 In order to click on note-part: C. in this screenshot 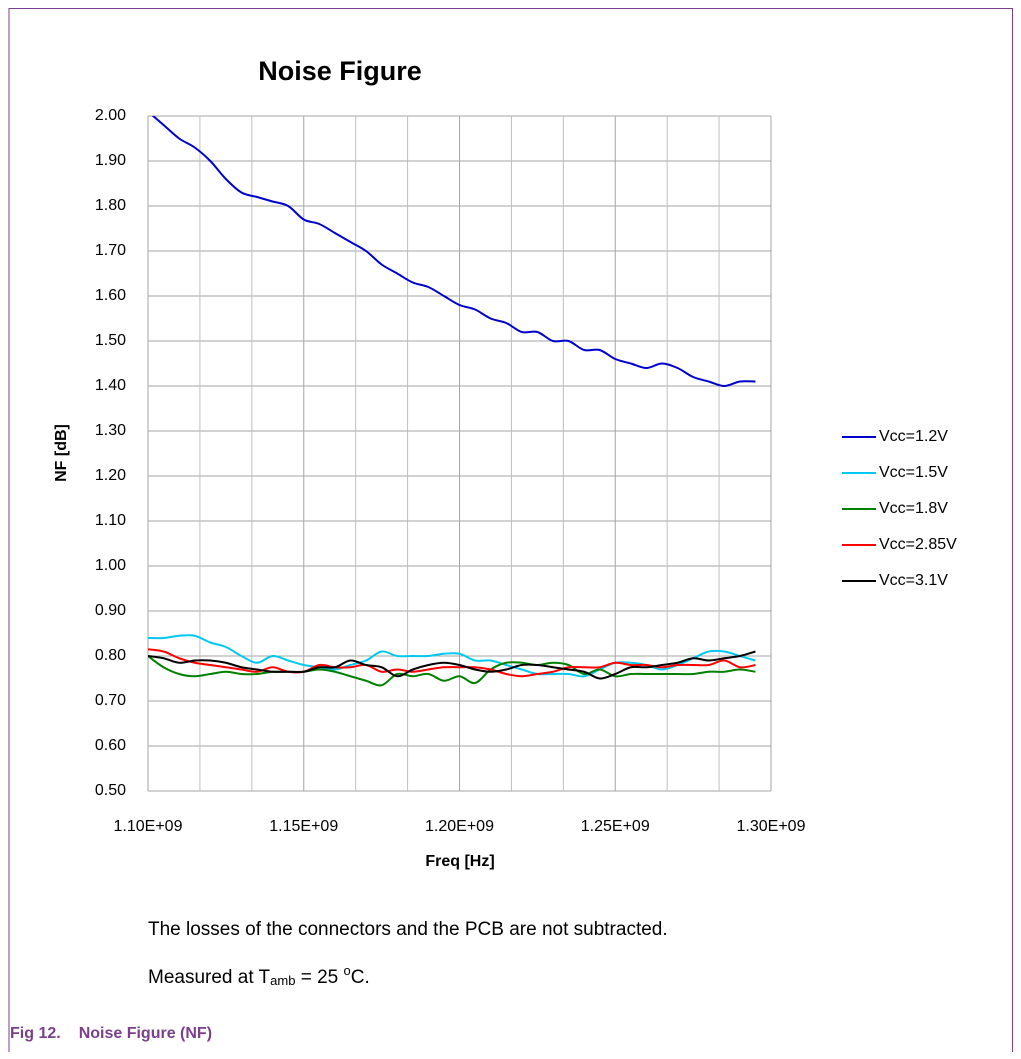, I will do `click(360, 977)`.